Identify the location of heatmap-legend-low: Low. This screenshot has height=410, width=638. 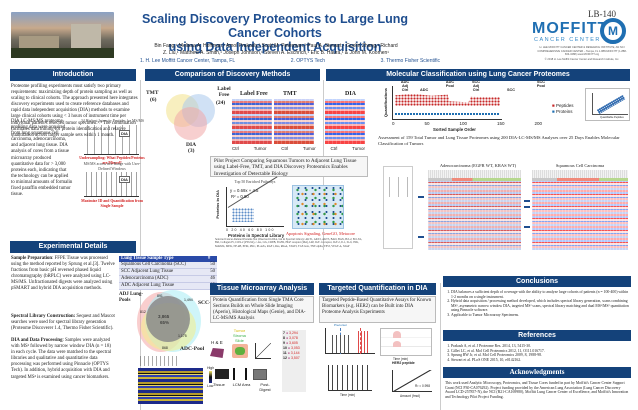
(210, 386).